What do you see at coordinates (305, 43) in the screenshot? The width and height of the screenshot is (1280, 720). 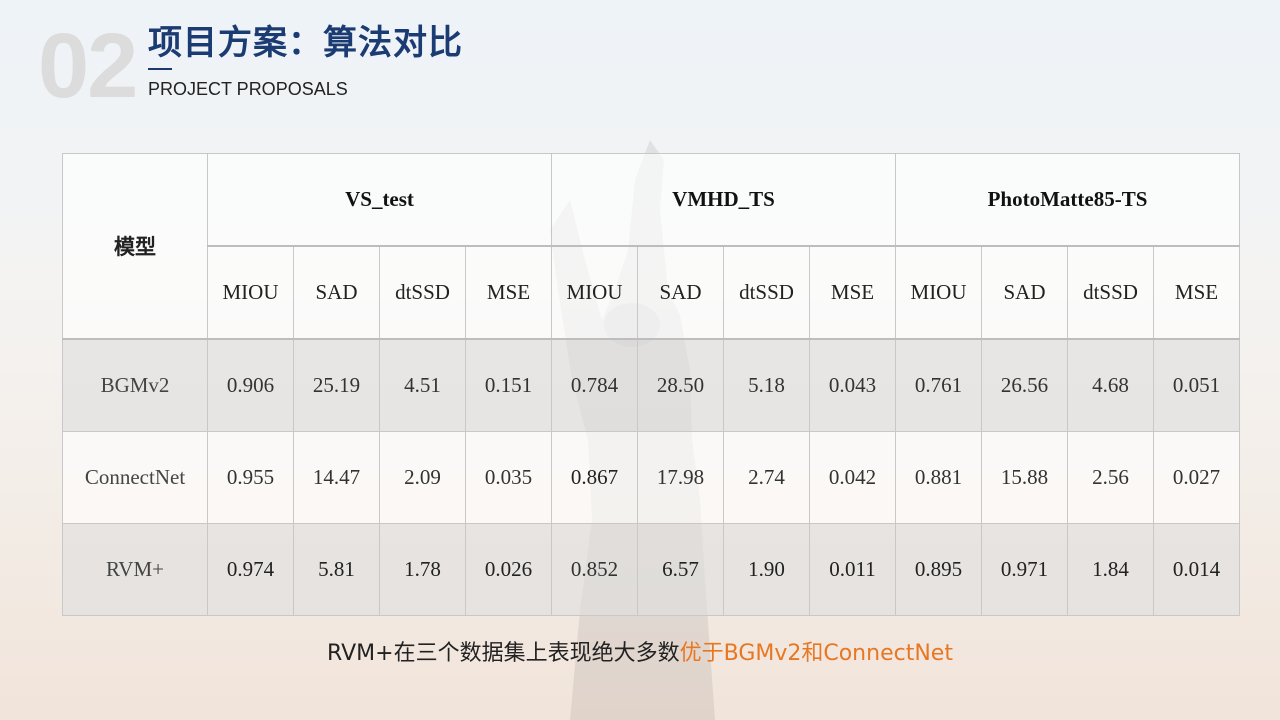 I see `page-title: 项目方案：算法对比` at bounding box center [305, 43].